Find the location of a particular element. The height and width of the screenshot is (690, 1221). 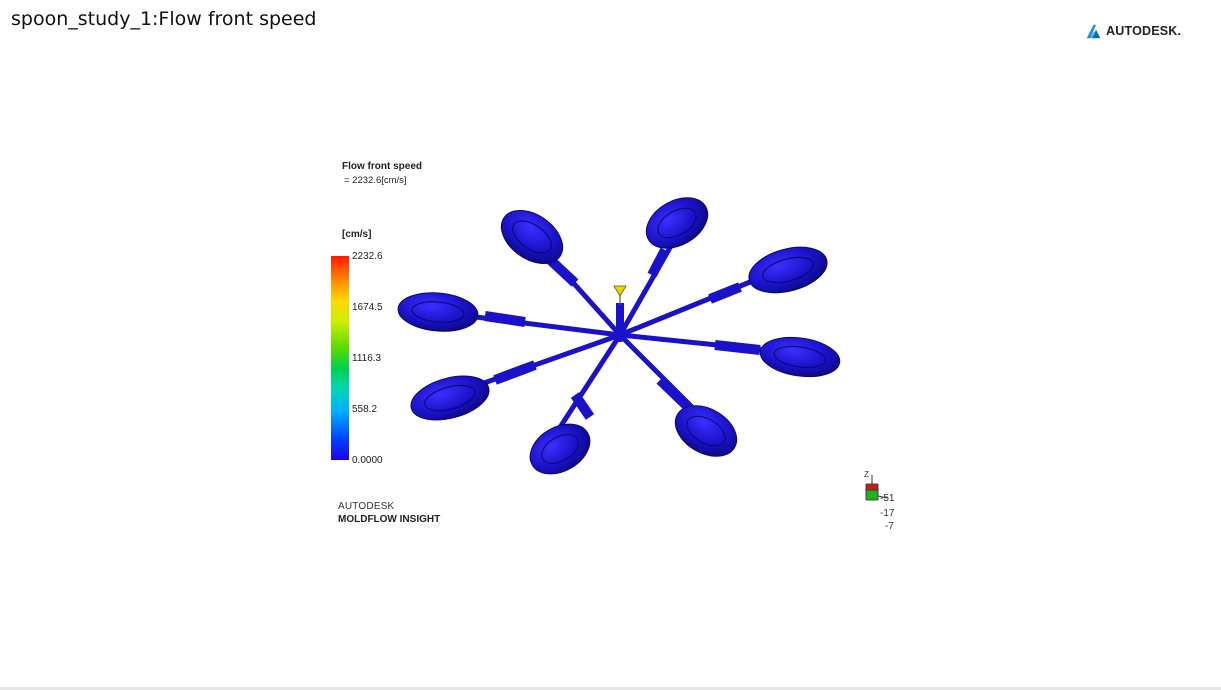

cavity-right is located at coordinates (800, 357).